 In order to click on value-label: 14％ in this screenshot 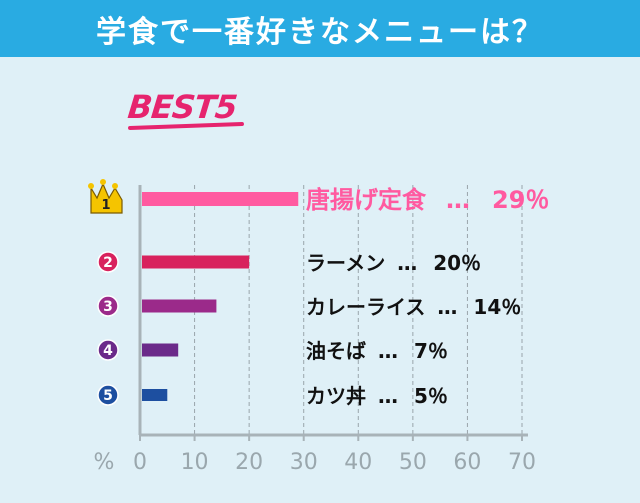, I will do `click(497, 307)`.